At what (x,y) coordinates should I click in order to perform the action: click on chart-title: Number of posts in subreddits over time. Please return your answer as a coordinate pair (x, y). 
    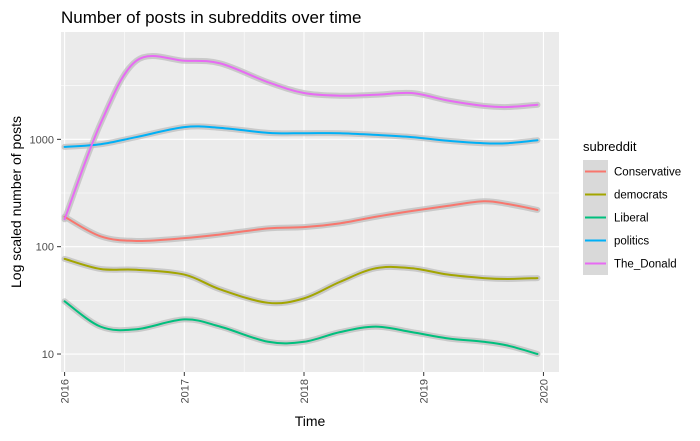
    Looking at the image, I should click on (211, 17).